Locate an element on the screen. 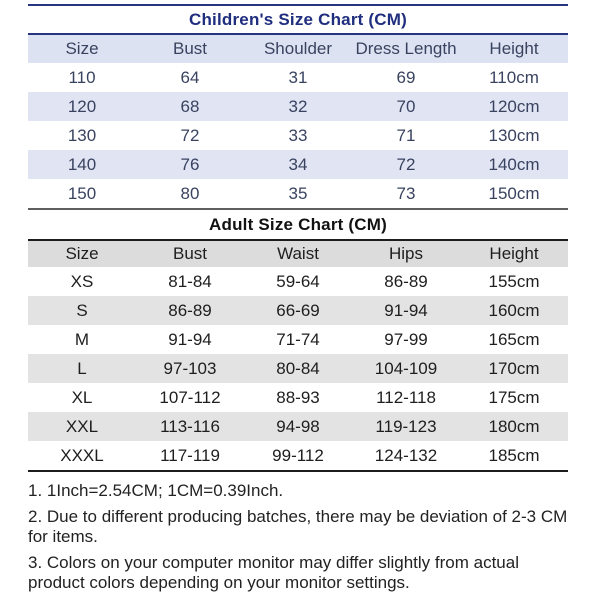 This screenshot has width=600, height=600. adult-bottom-rule is located at coordinates (298, 471).